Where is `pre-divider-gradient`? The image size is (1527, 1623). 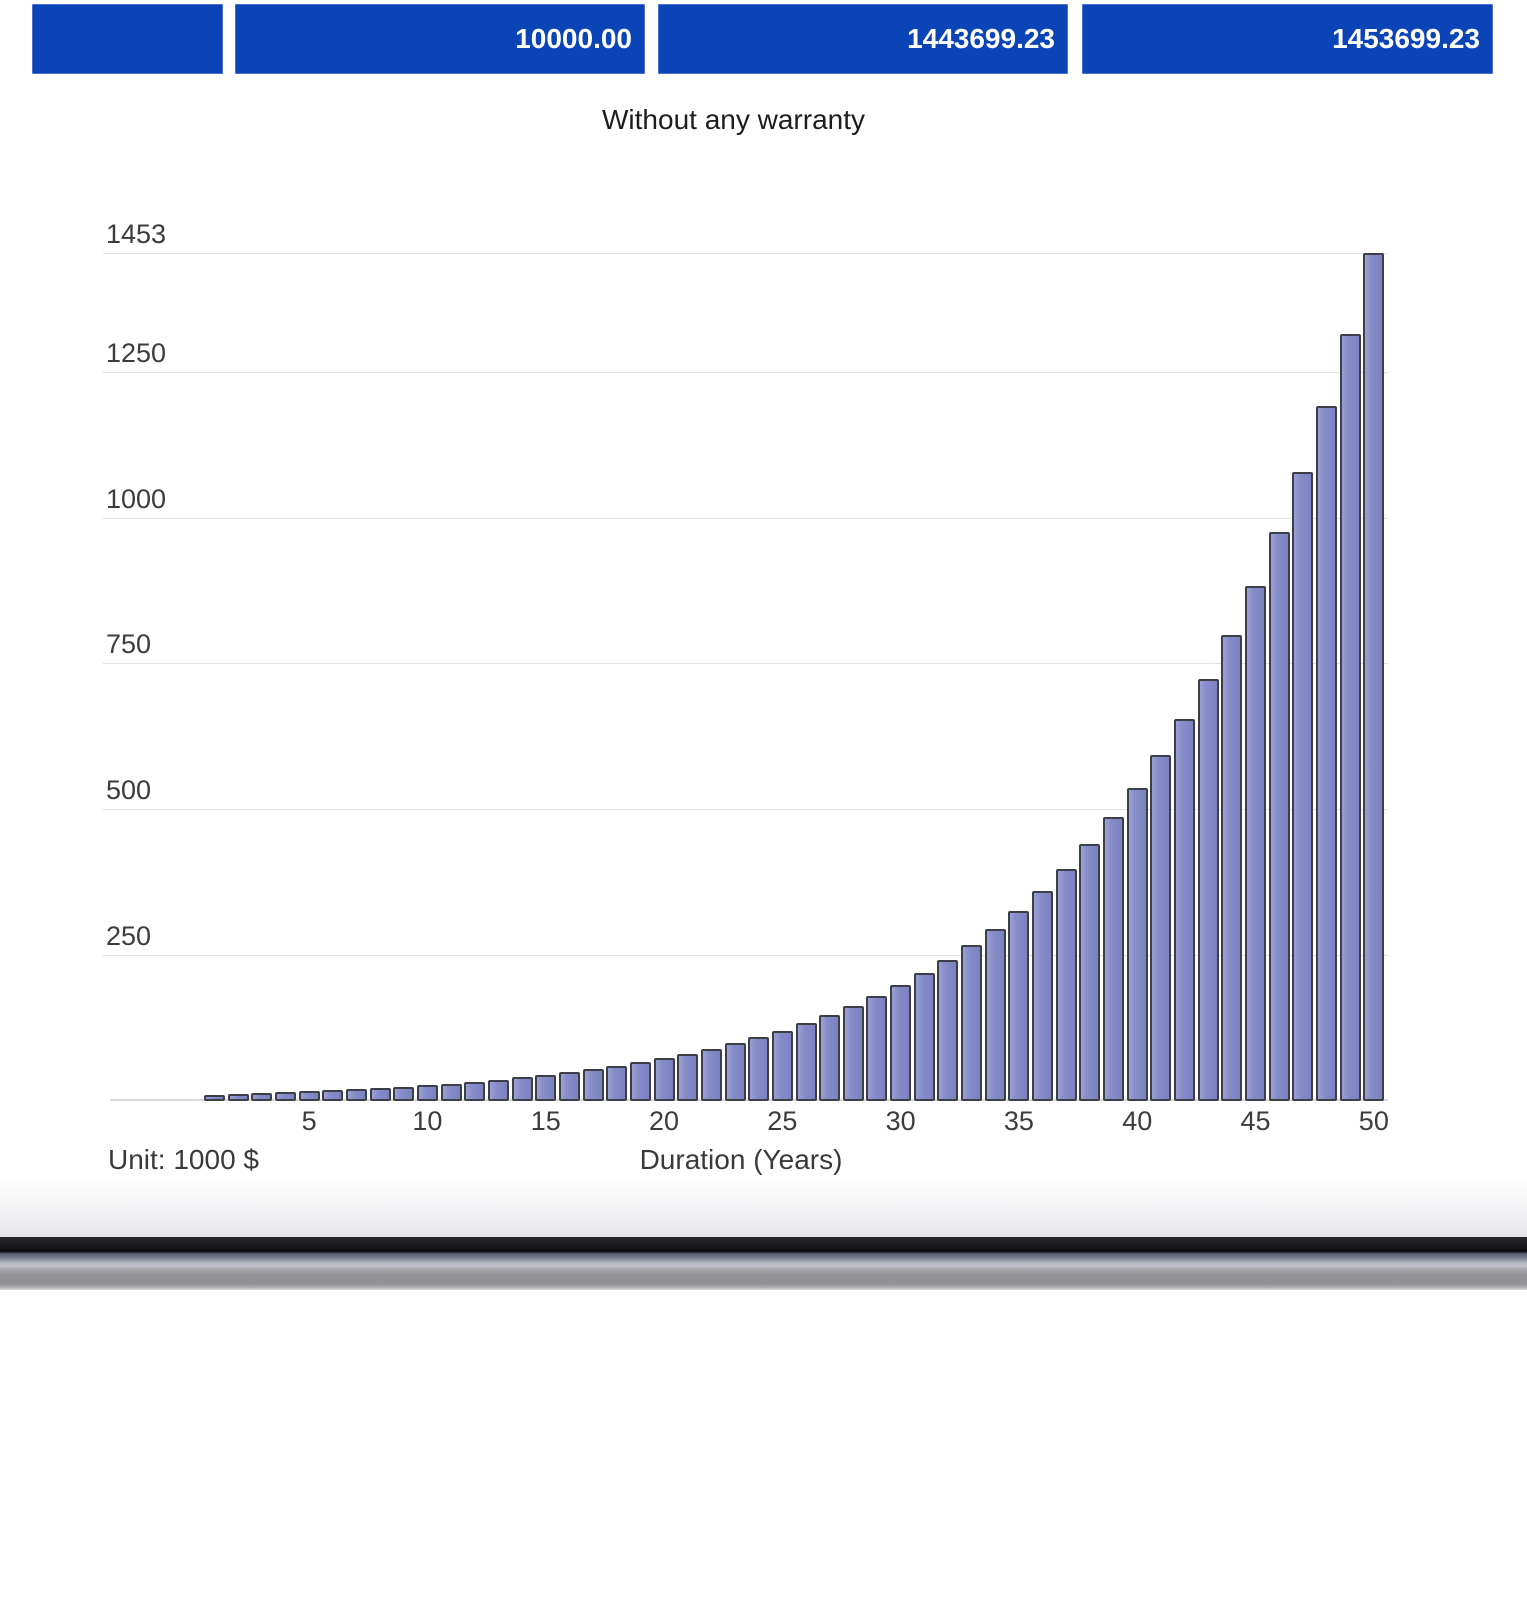 pre-divider-gradient is located at coordinates (763, 1208).